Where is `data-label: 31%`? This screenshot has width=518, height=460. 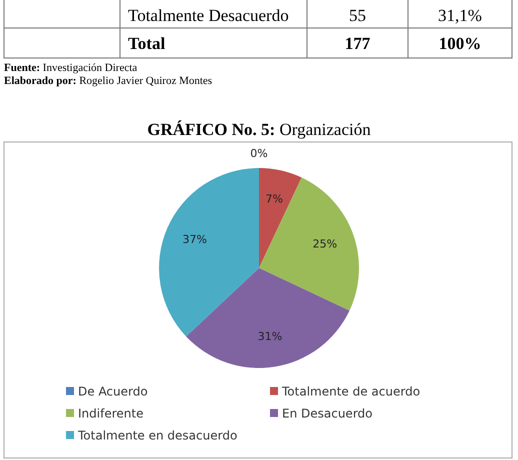 data-label: 31% is located at coordinates (270, 337).